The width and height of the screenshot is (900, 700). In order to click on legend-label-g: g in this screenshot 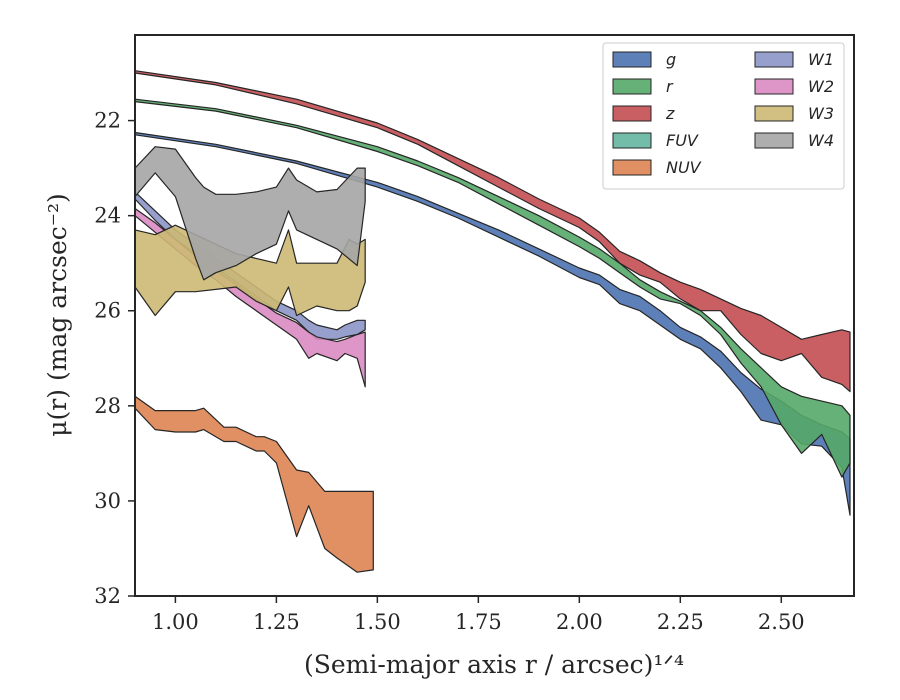, I will do `click(671, 59)`.